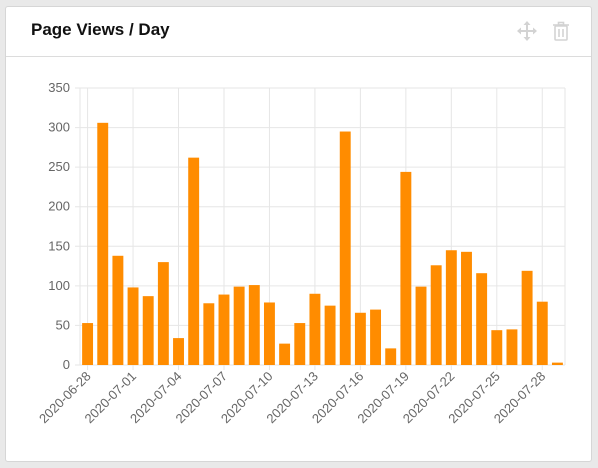 This screenshot has width=598, height=468. Describe the element at coordinates (59, 285) in the screenshot. I see `y-tick-label: 100` at that location.